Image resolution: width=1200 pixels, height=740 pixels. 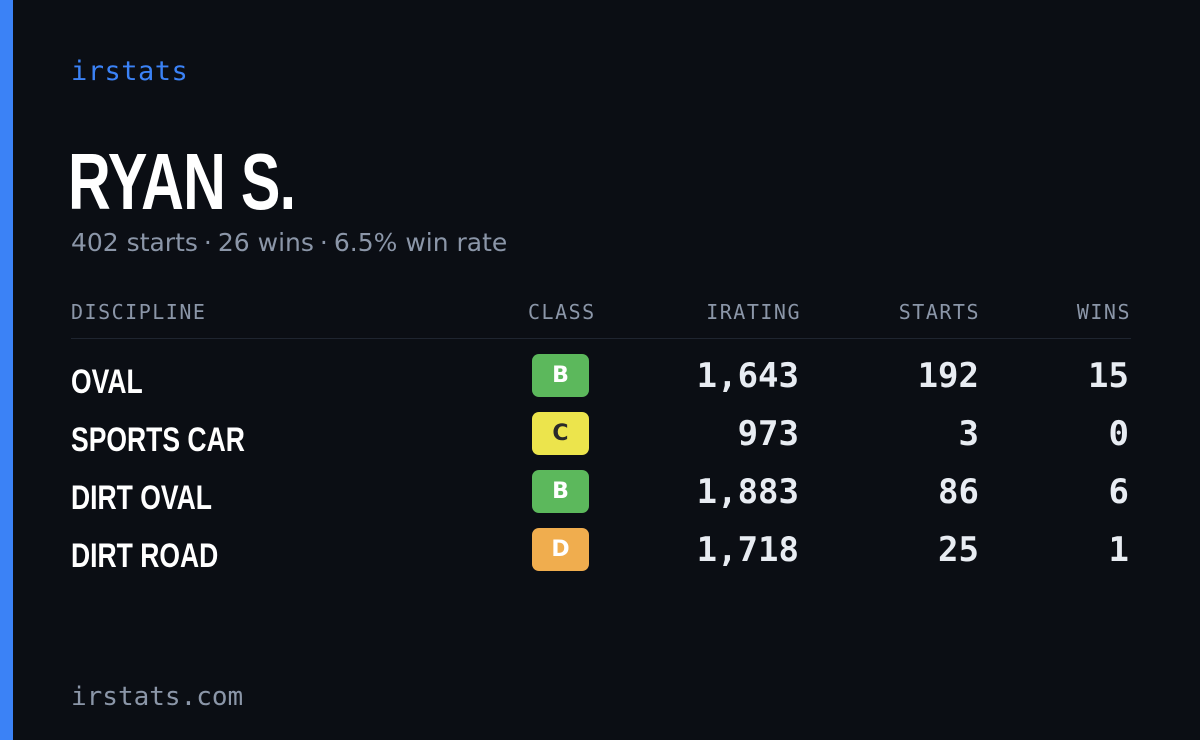 I want to click on wins-count: 26 wins, so click(x=265, y=242).